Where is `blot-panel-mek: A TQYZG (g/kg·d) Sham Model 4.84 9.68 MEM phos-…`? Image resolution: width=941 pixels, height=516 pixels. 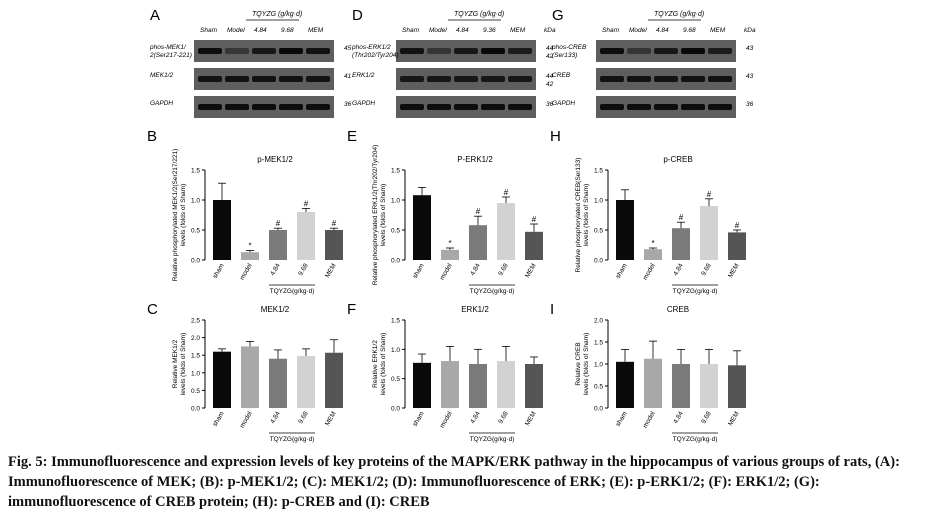
blot-panel-mek: A TQYZG (g/kg·d) Sham Model 4.84 9.68 MEM phos-… is located at coordinates (254, 63).